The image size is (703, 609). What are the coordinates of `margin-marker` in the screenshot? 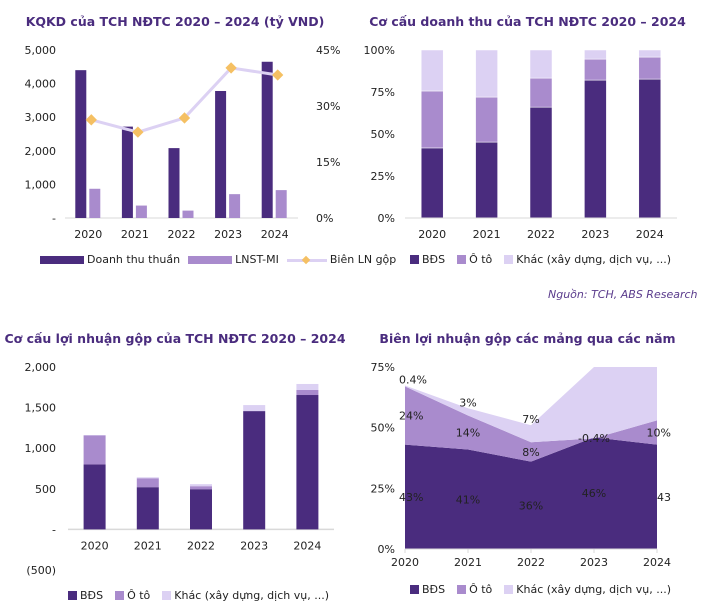 It's located at (184, 118).